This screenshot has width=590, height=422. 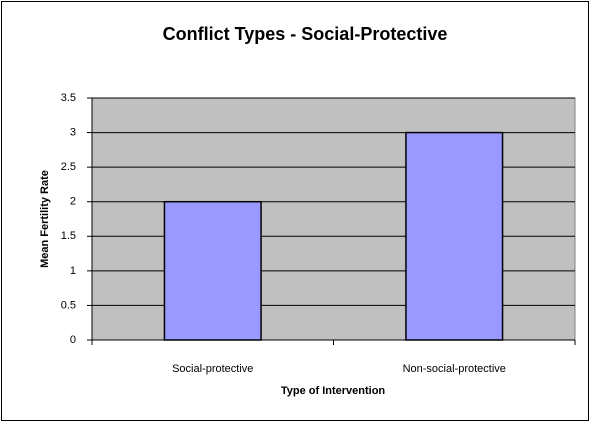 I want to click on x-tick-label: Non-social-protective, so click(x=454, y=369).